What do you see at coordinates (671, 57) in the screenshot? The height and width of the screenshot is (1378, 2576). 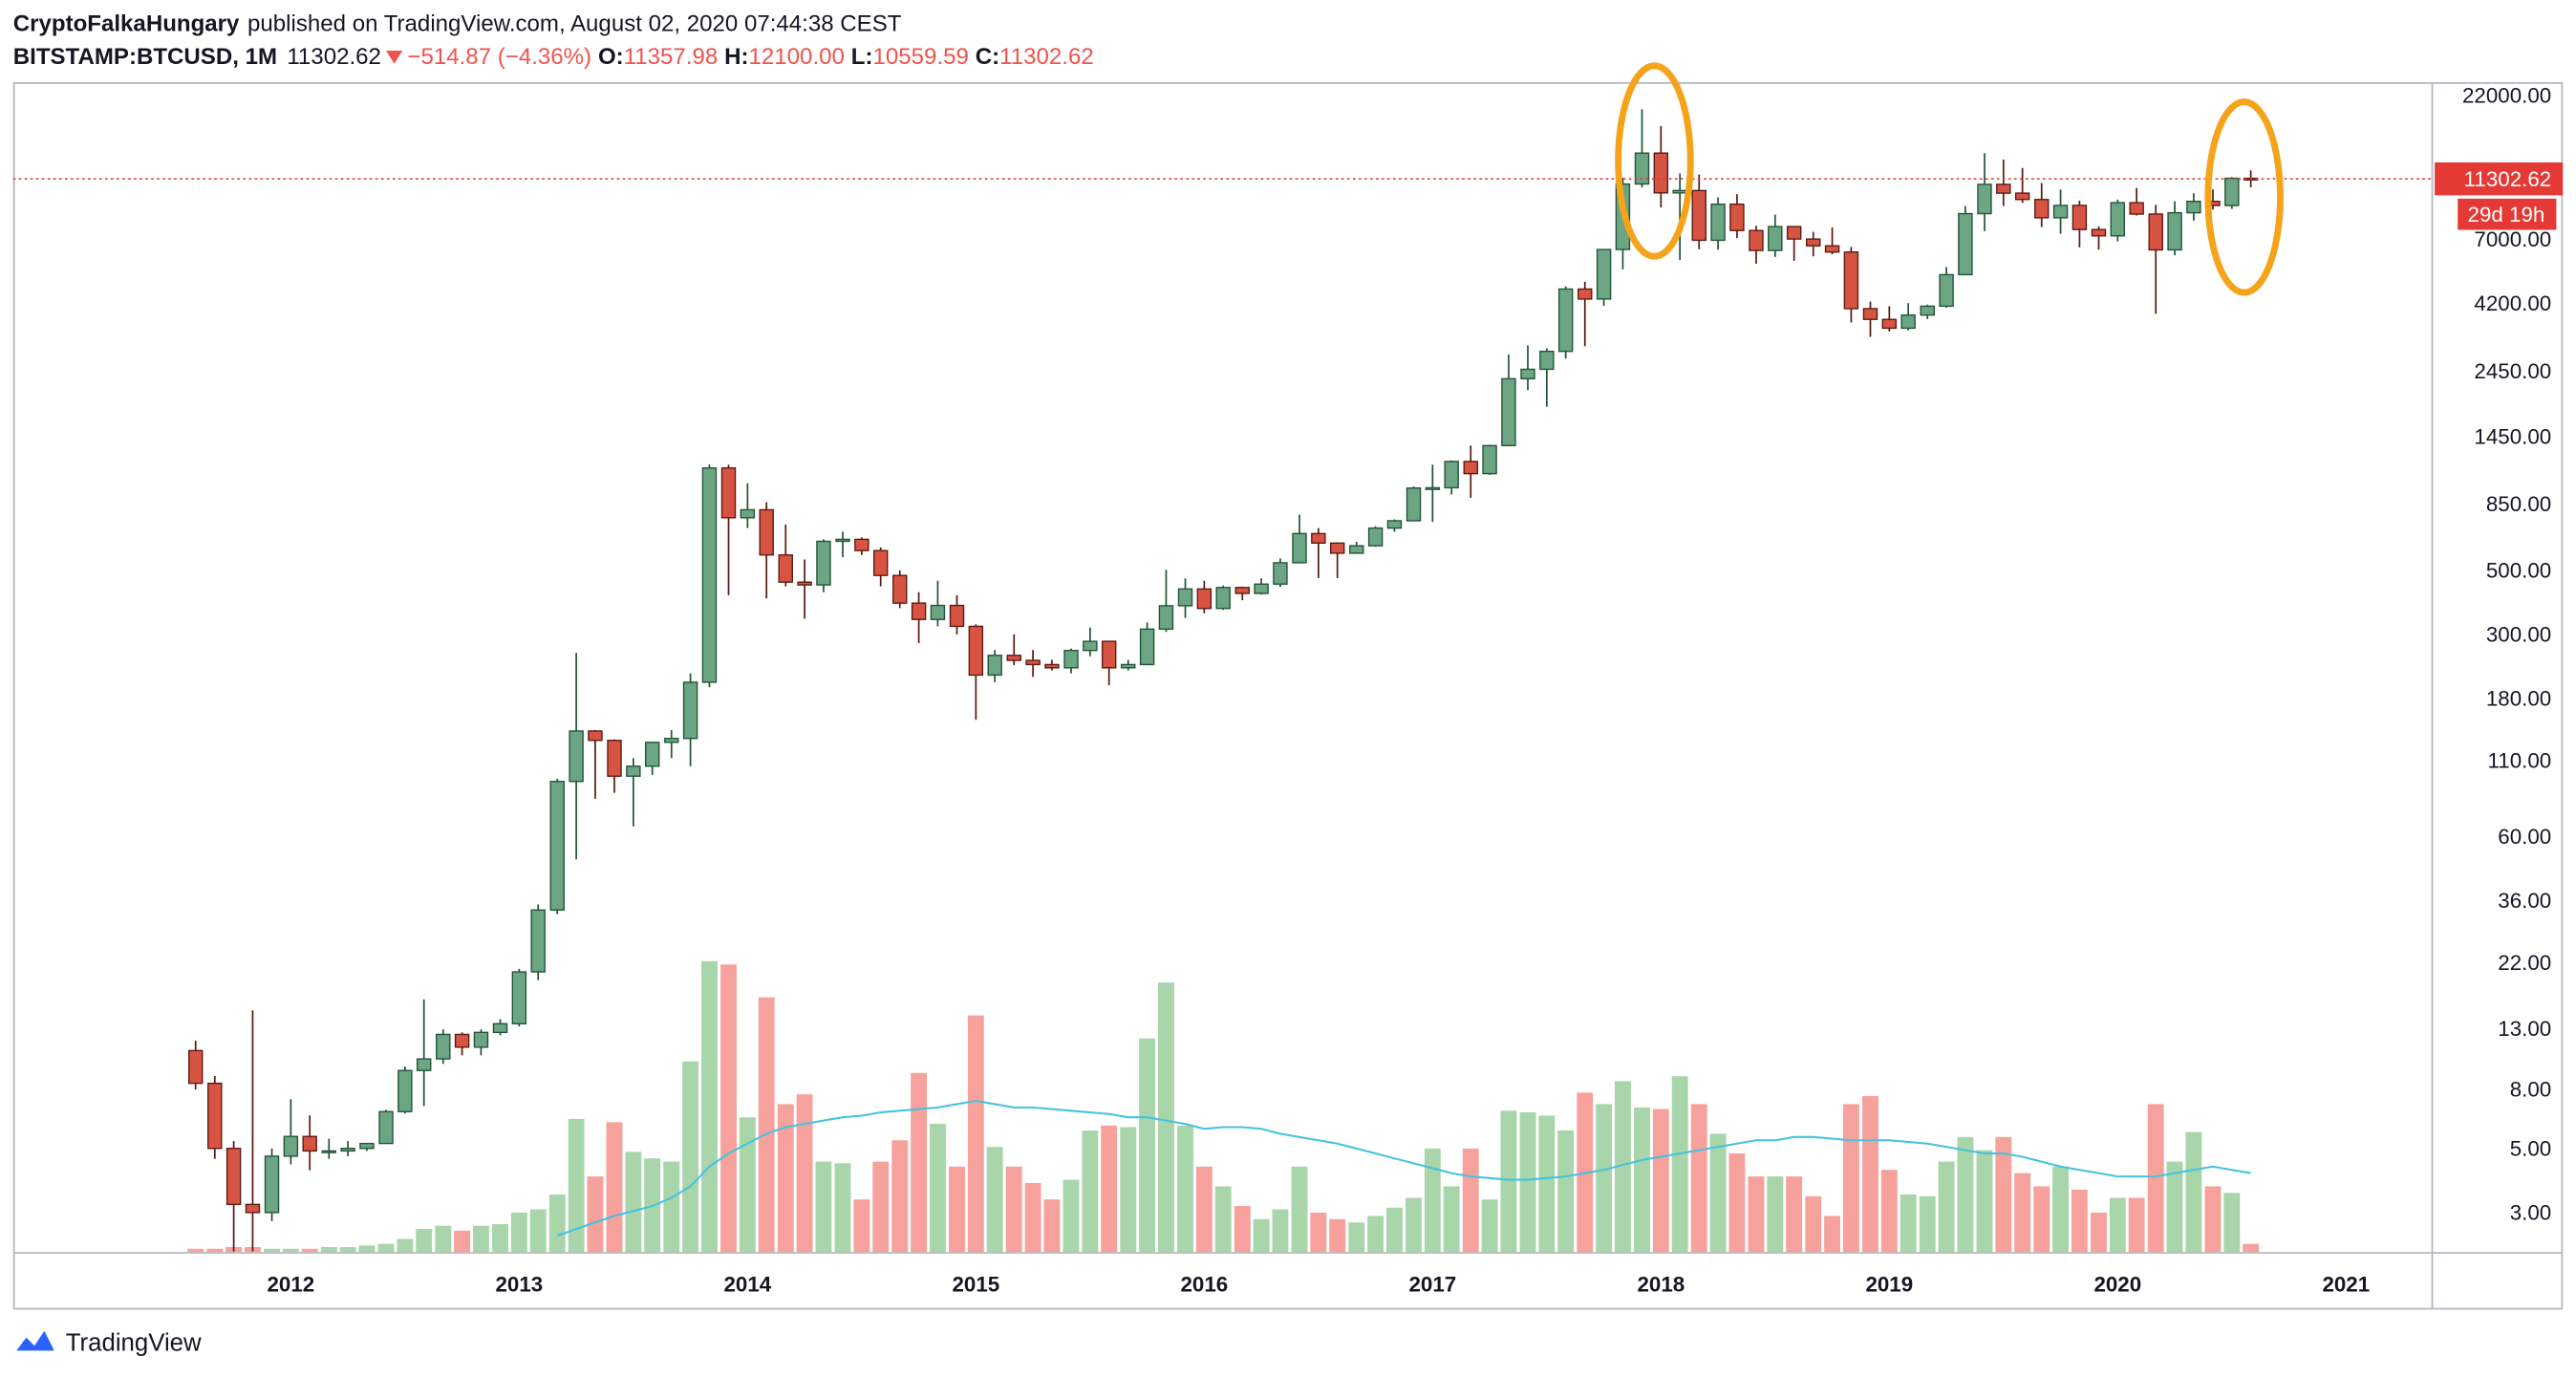 I see `open-value: 11357.98` at bounding box center [671, 57].